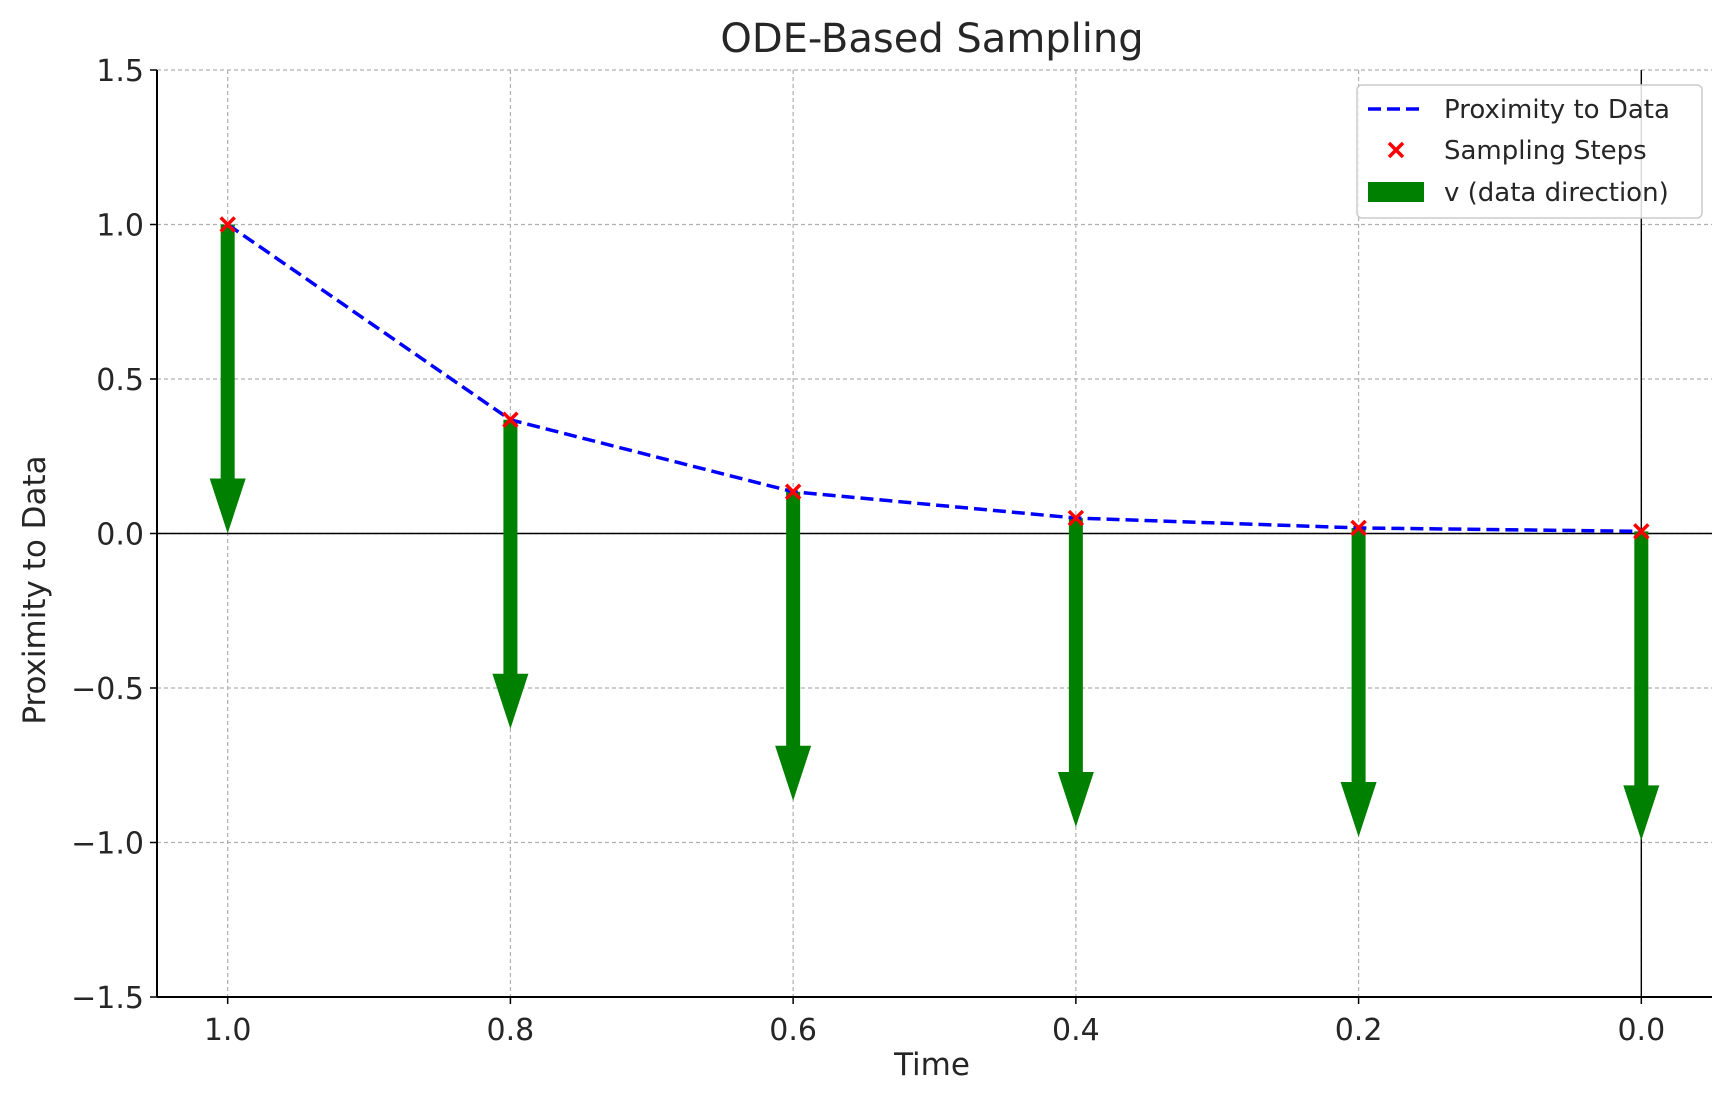  Describe the element at coordinates (1396, 150) in the screenshot. I see `legend-marker-swatch` at that location.